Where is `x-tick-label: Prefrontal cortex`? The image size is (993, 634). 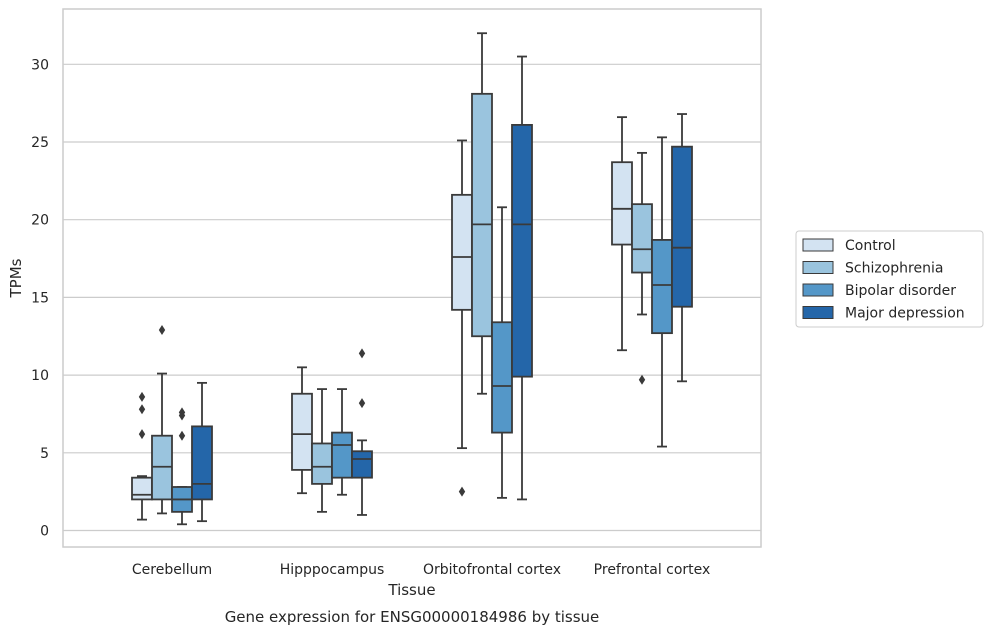
x-tick-label: Prefrontal cortex is located at coordinates (652, 570).